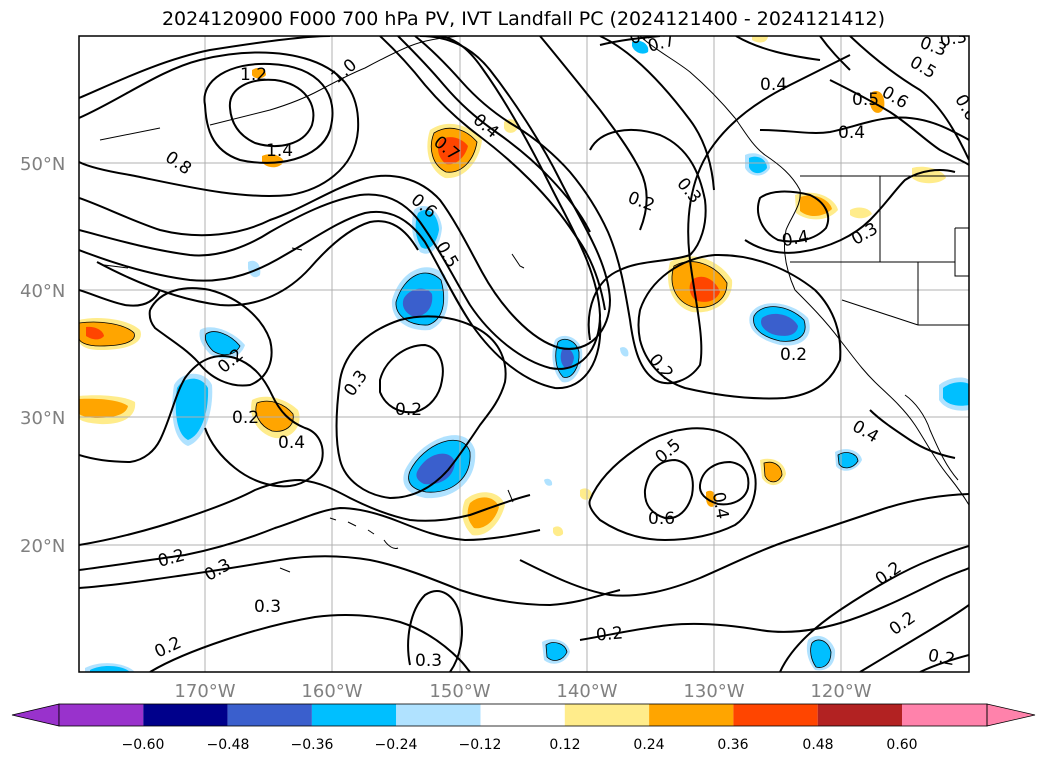 The width and height of the screenshot is (1047, 765). Describe the element at coordinates (35, 715) in the screenshot. I see `colorbar-min-extension` at that location.